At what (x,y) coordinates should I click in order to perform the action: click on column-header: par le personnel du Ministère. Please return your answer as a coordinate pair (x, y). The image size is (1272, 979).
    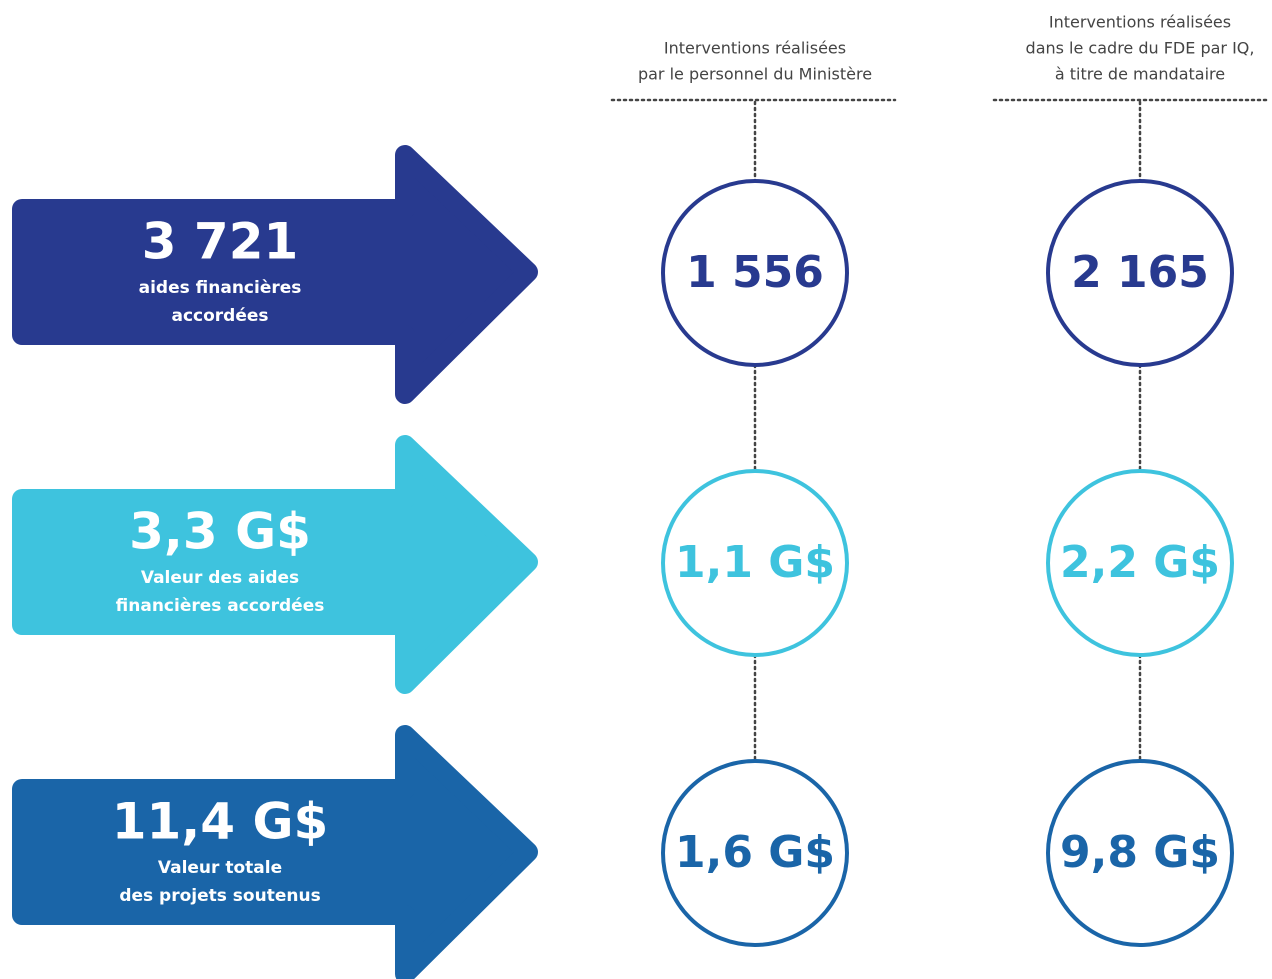
    Looking at the image, I should click on (755, 74).